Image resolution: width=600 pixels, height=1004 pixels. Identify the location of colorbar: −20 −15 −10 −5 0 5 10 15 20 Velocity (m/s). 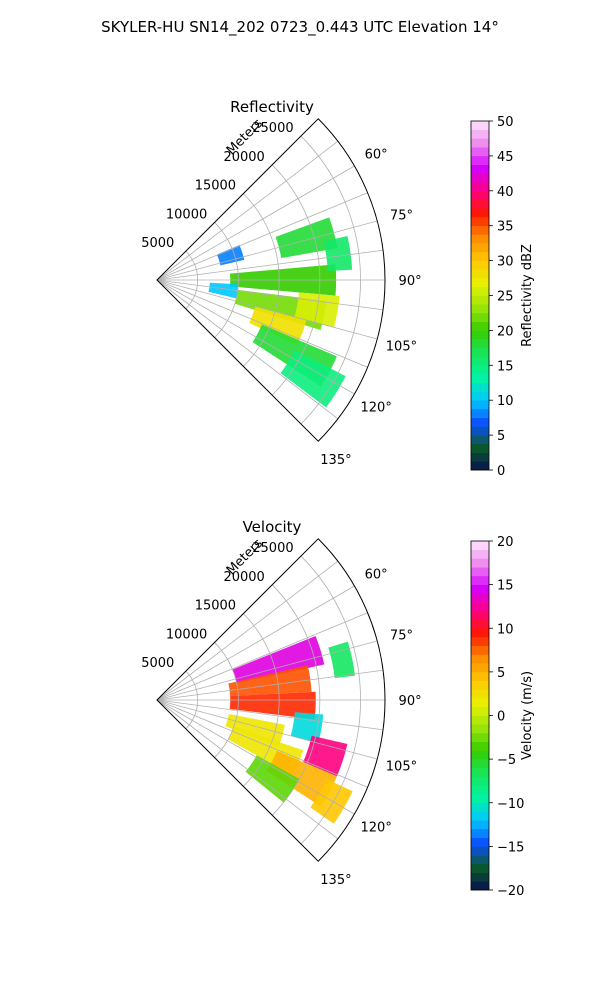
(502, 717).